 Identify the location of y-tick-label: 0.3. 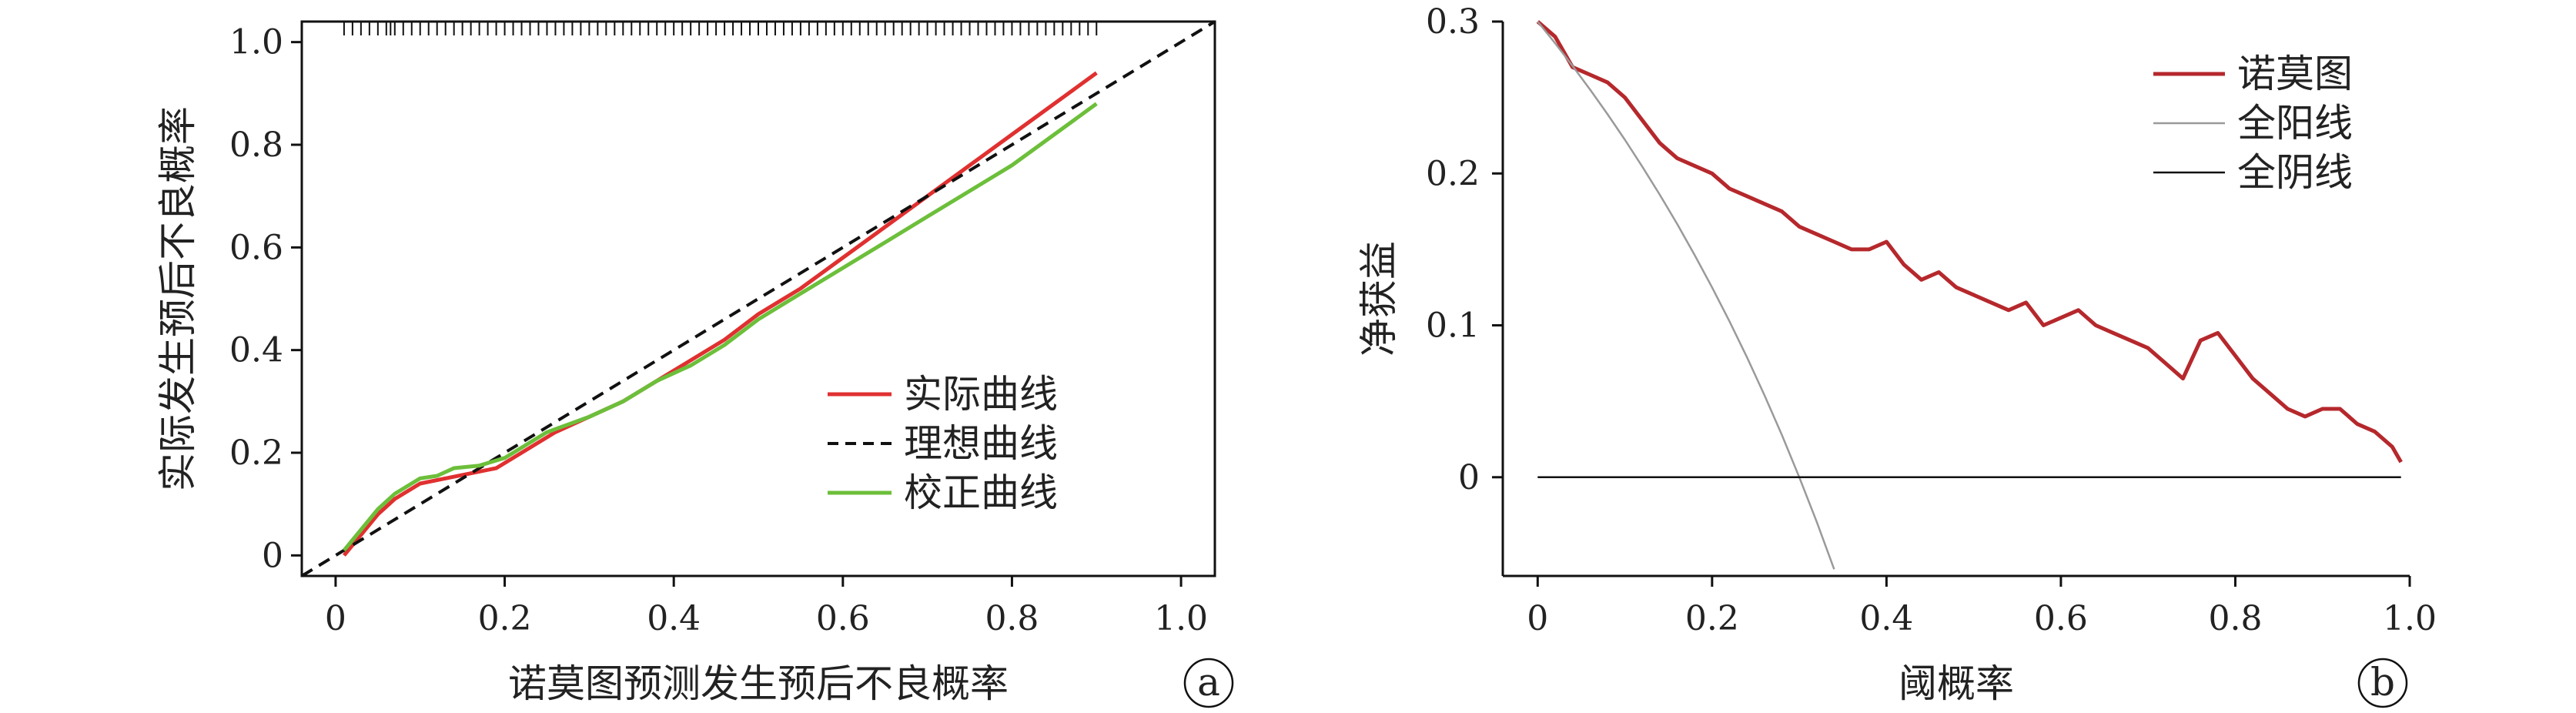
(1453, 22).